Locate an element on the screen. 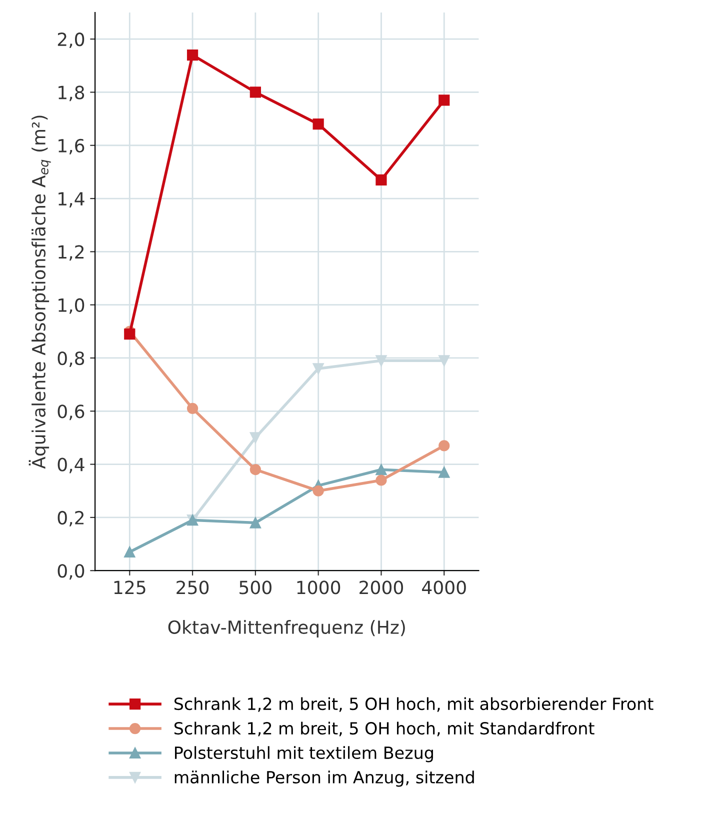 Image resolution: width=704 pixels, height=833 pixels. y-tick-label: 0,4 is located at coordinates (71, 466).